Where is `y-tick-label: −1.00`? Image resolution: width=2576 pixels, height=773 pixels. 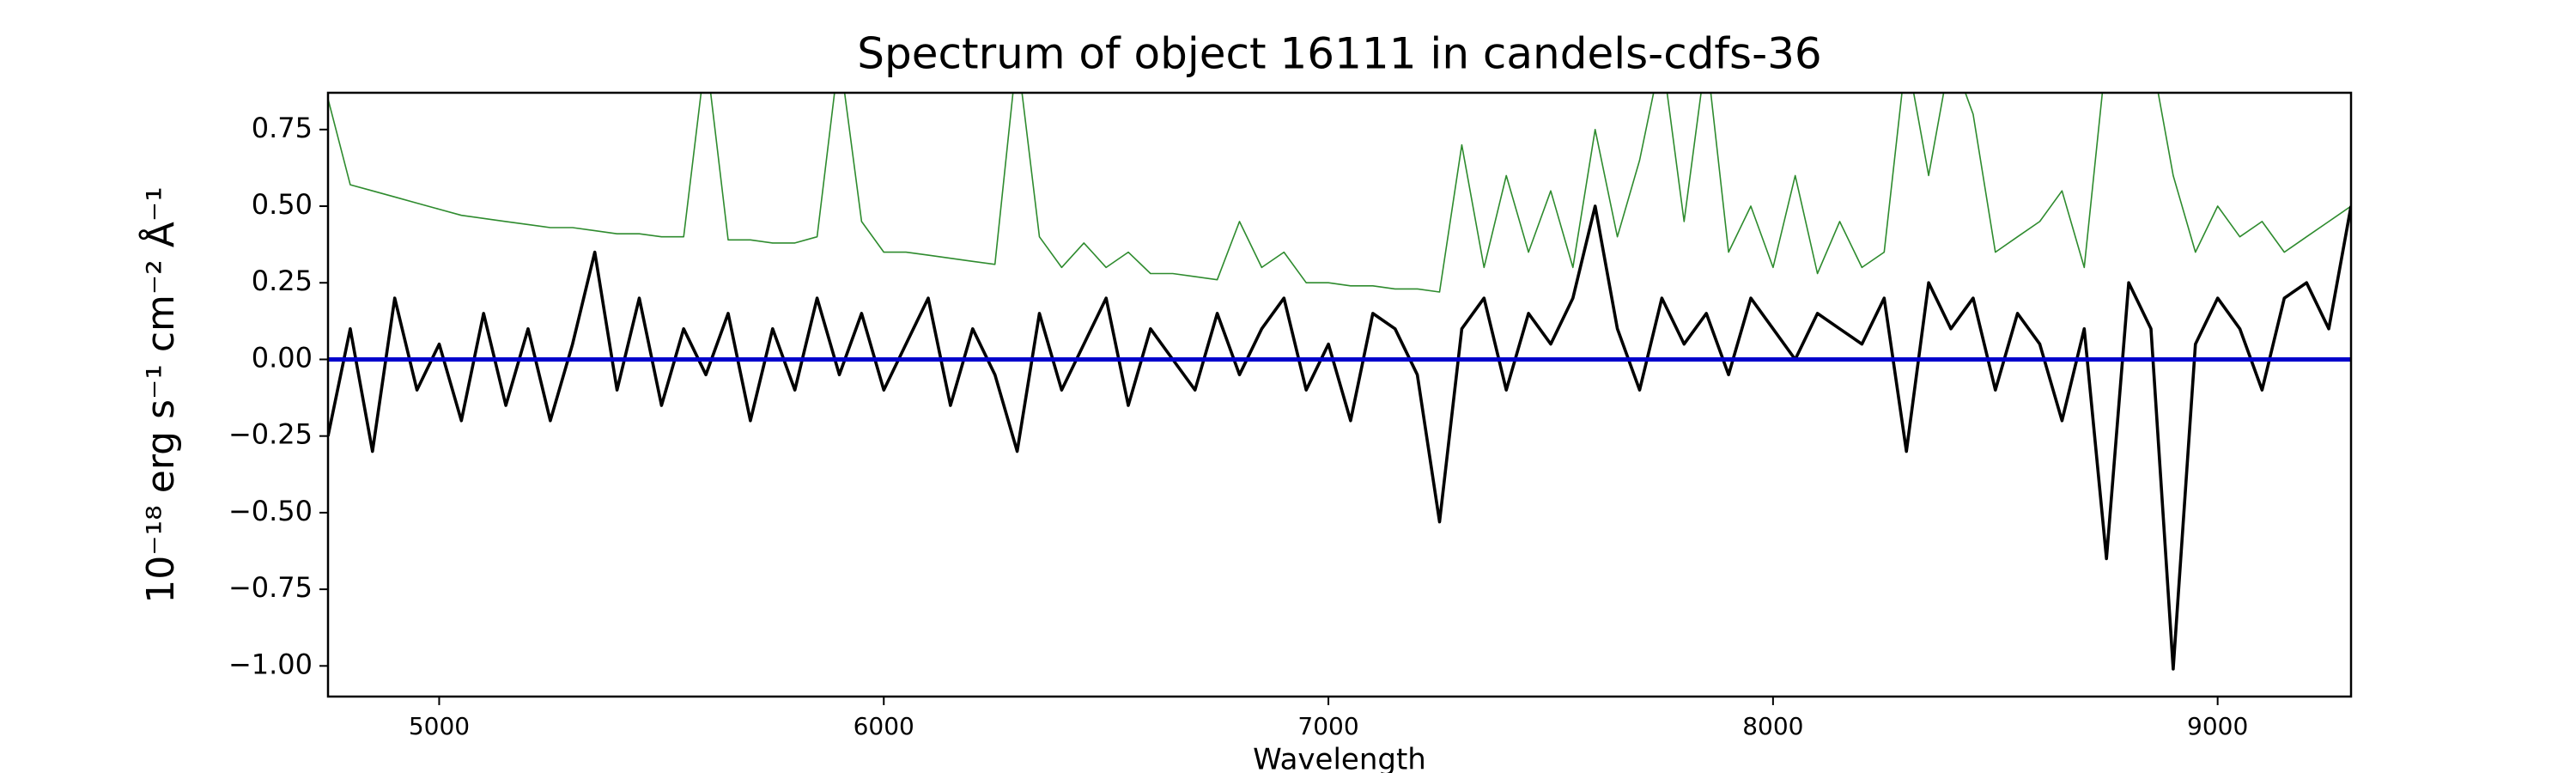 y-tick-label: −1.00 is located at coordinates (270, 664).